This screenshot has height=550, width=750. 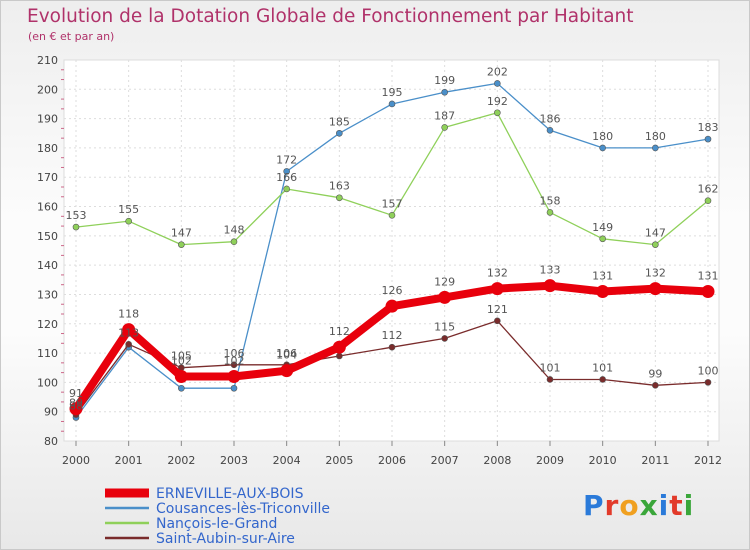 What do you see at coordinates (392, 92) in the screenshot?
I see `data-label-cousances-les-triconville: 195` at bounding box center [392, 92].